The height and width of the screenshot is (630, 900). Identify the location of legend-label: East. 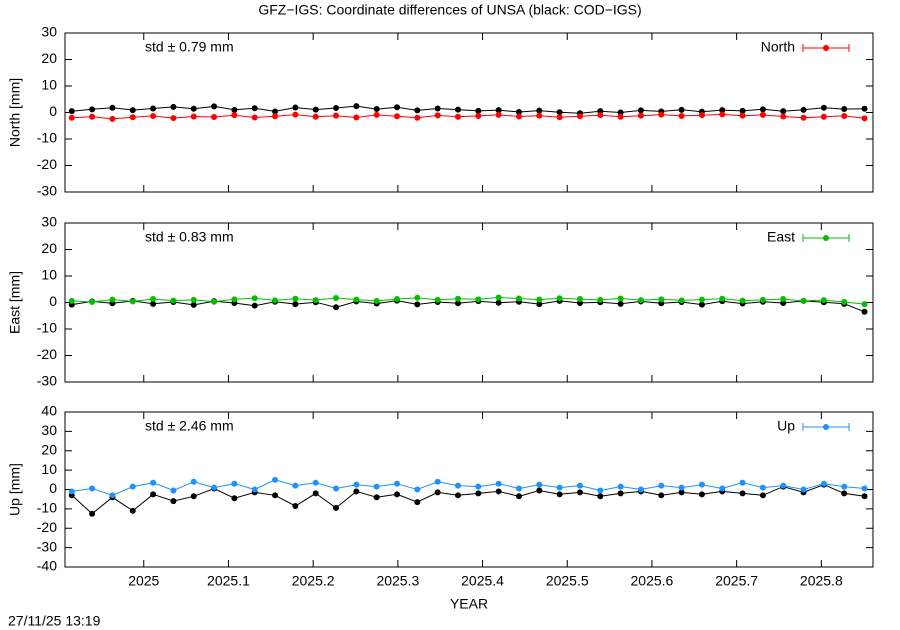
(781, 237).